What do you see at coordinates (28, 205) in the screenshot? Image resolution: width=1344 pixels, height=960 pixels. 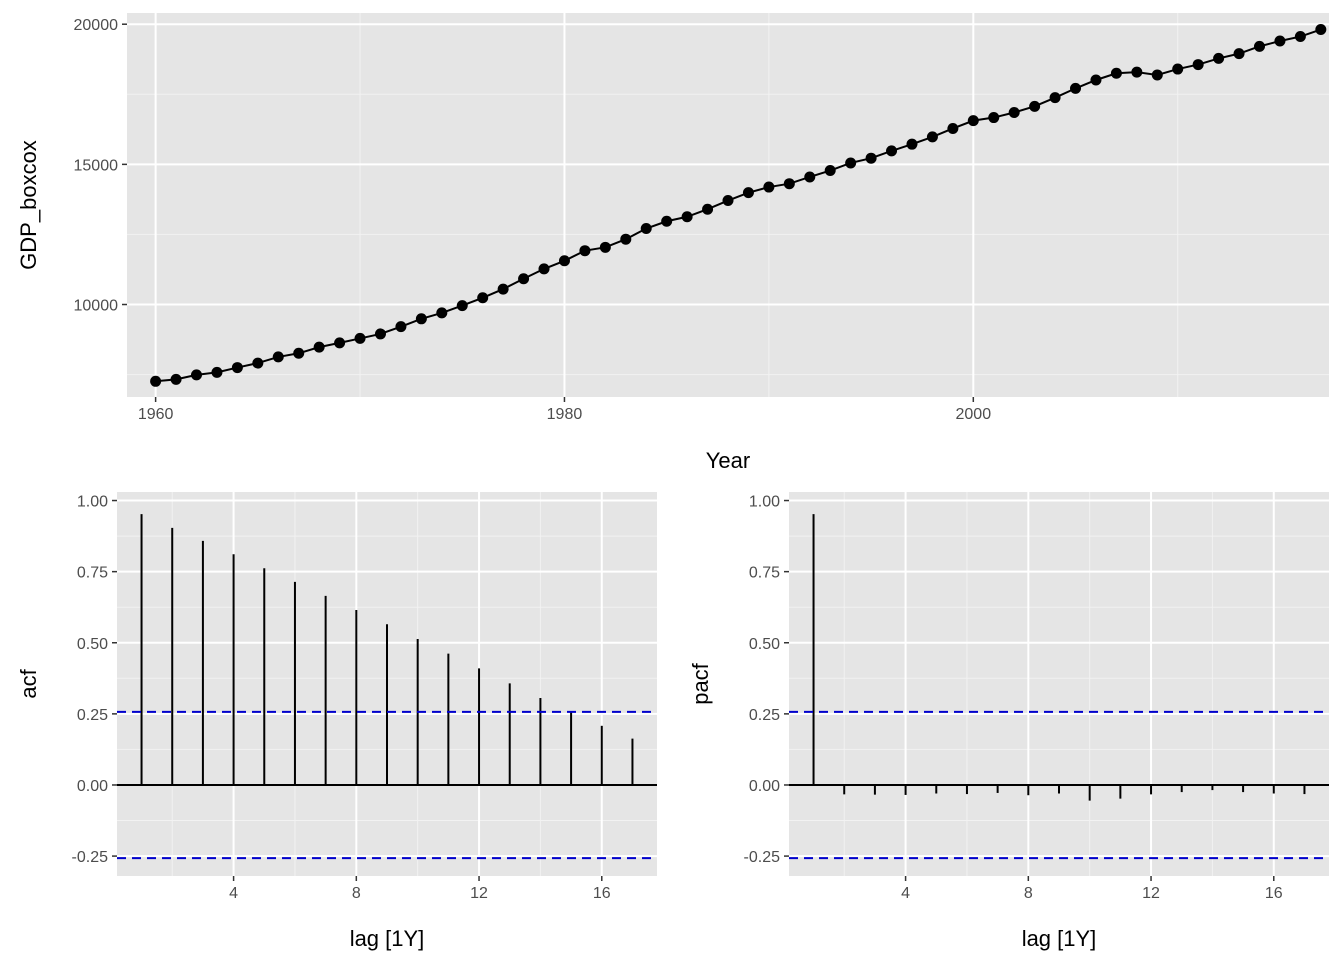 I see `y-axis-title: GDP_boxcox` at bounding box center [28, 205].